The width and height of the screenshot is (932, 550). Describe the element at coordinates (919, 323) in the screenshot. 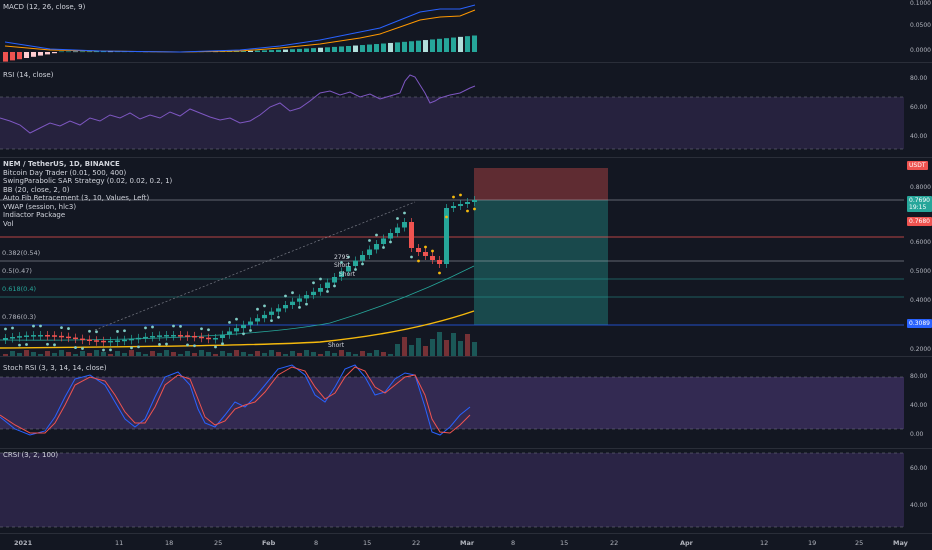

I see `price-label-3: 0.3089` at that location.